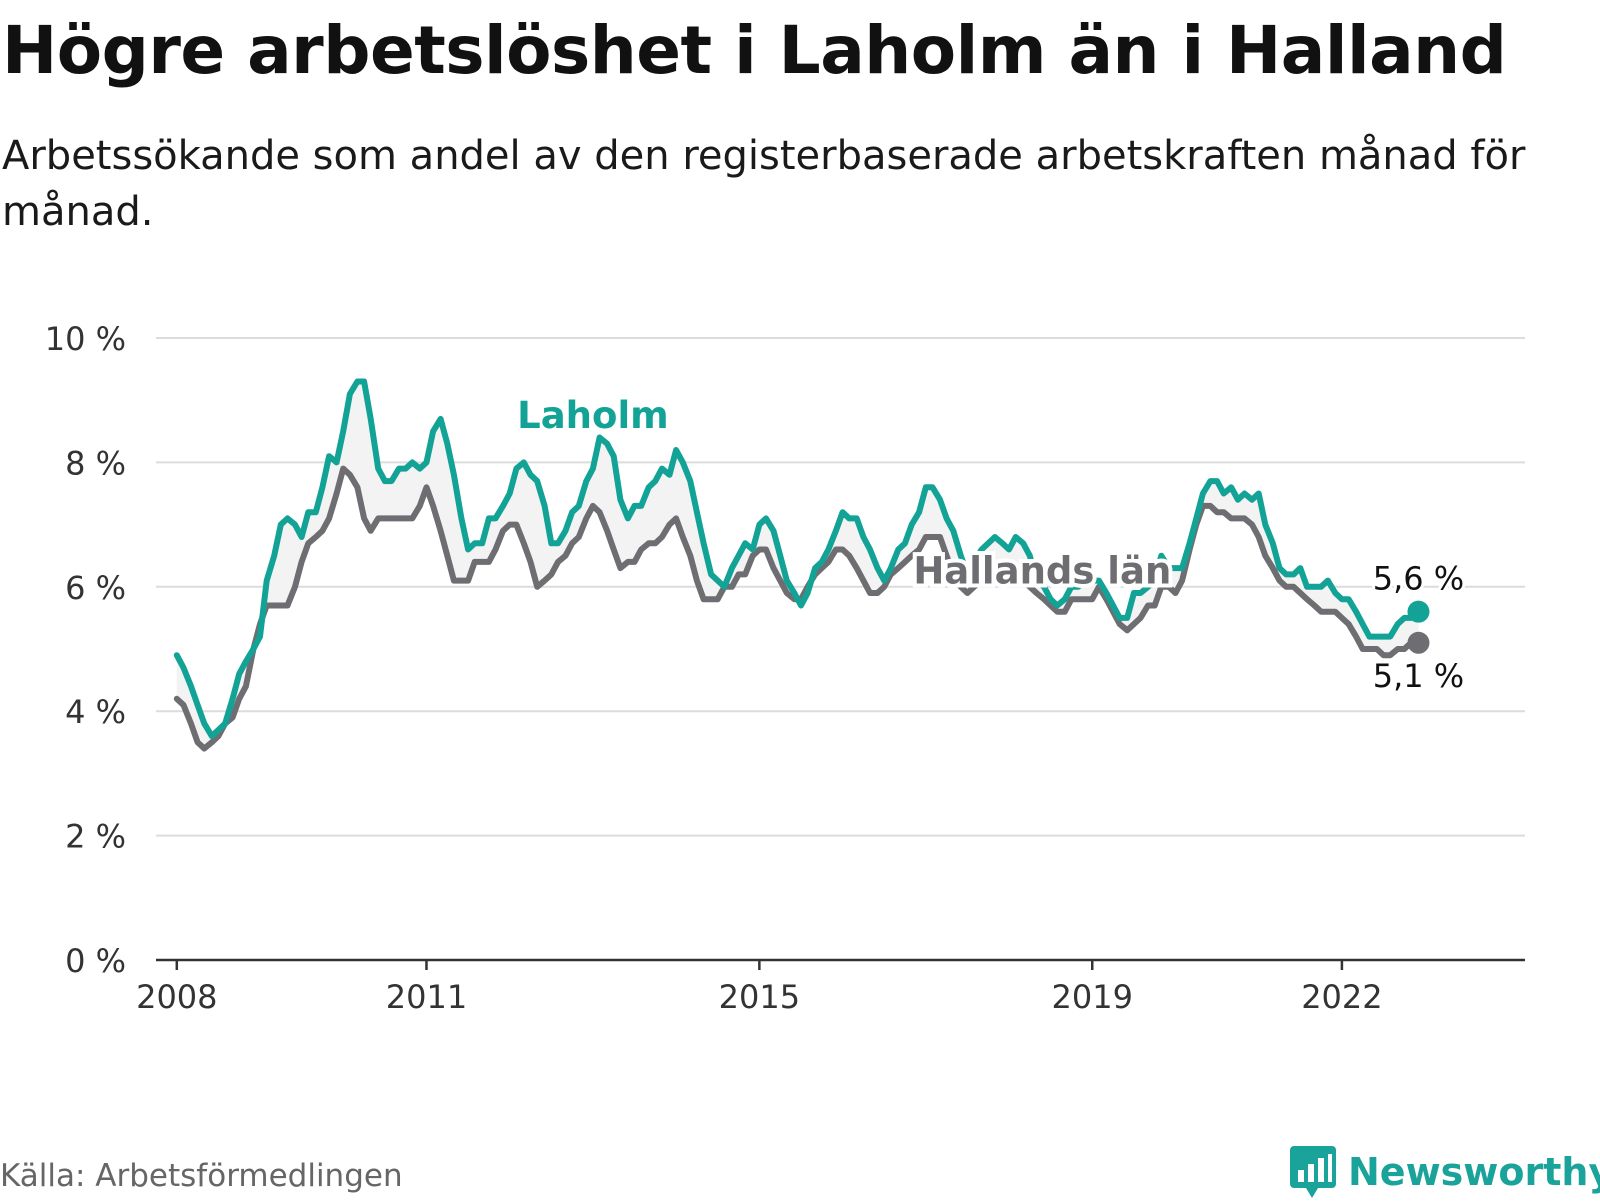 The width and height of the screenshot is (1600, 1202). Describe the element at coordinates (1418, 579) in the screenshot. I see `end-label-laholm: 5,6 %` at that location.